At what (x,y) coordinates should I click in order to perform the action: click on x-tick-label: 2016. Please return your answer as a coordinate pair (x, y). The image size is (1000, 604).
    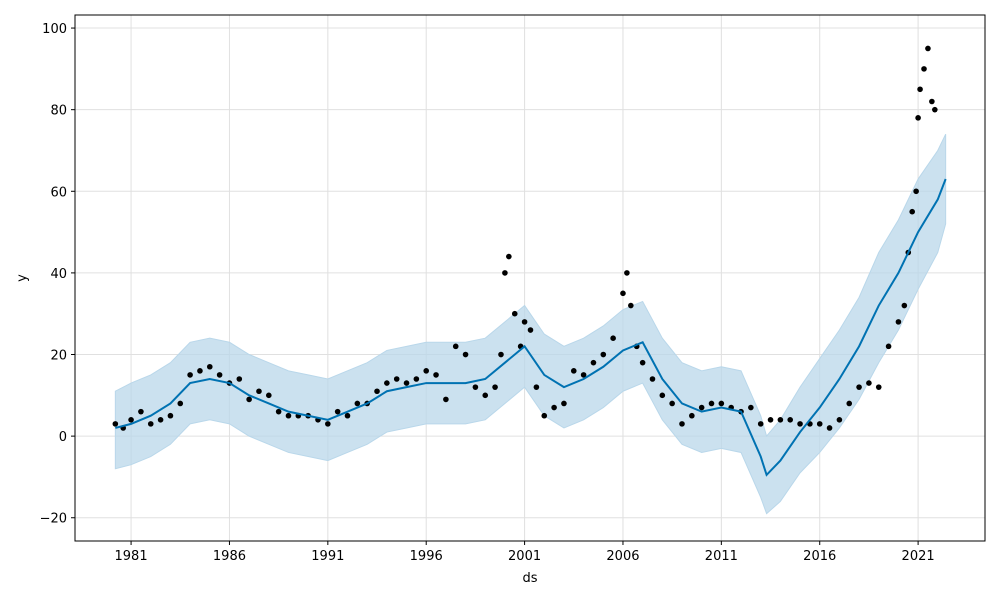
    Looking at the image, I should click on (819, 556).